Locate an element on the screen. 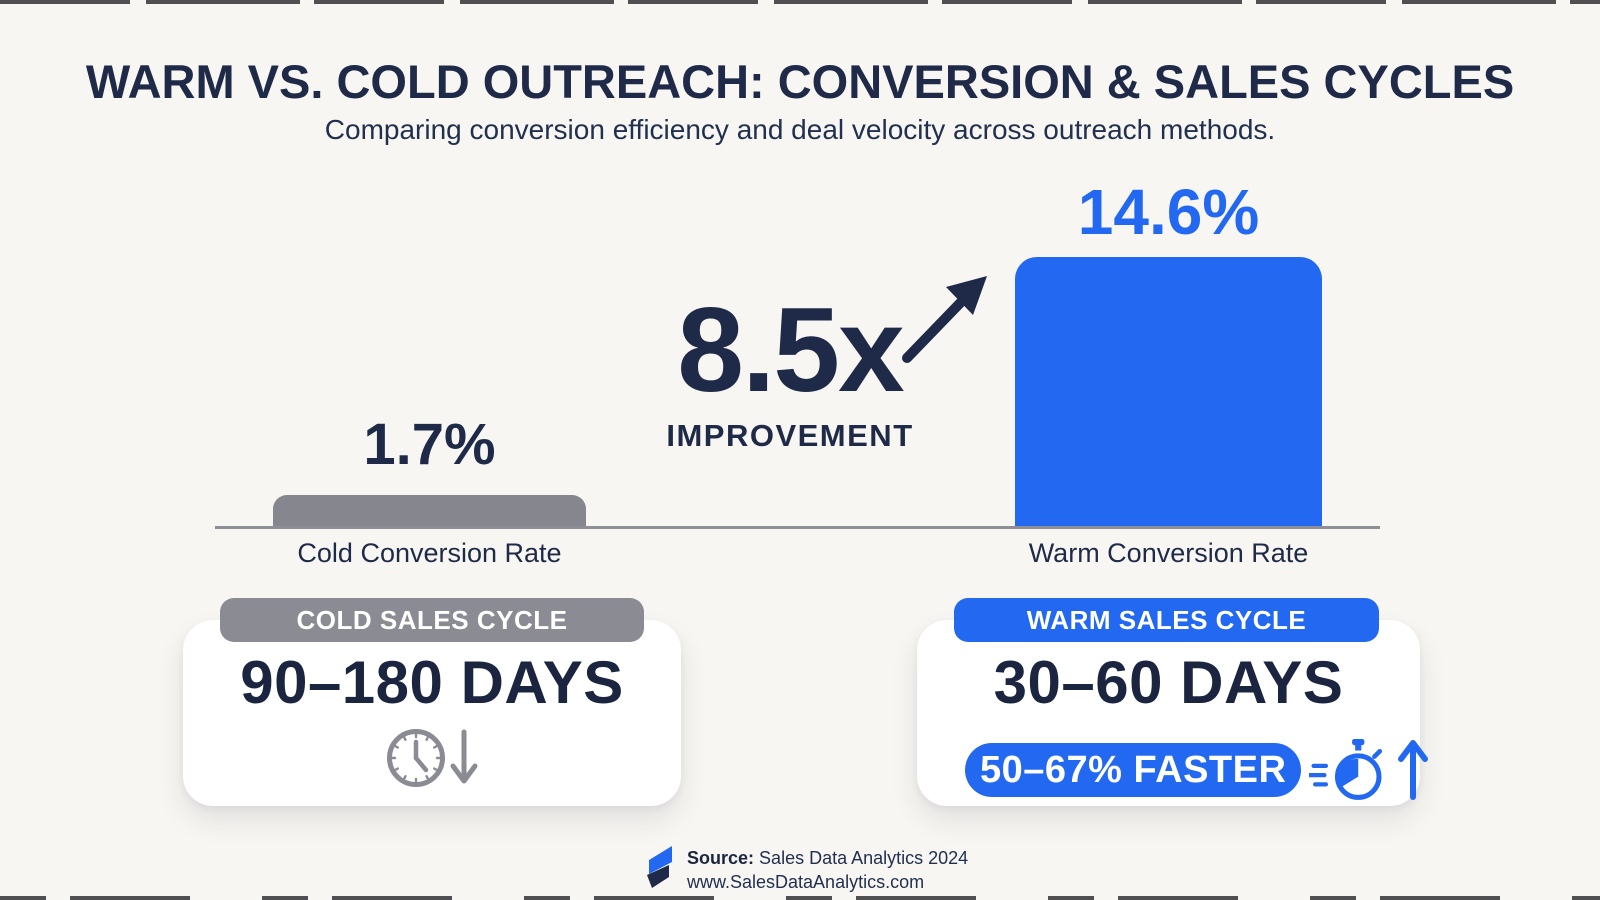 Image resolution: width=1600 pixels, height=900 pixels. cold-cycle-pill-label: COLD SALES CYCLE is located at coordinates (432, 619).